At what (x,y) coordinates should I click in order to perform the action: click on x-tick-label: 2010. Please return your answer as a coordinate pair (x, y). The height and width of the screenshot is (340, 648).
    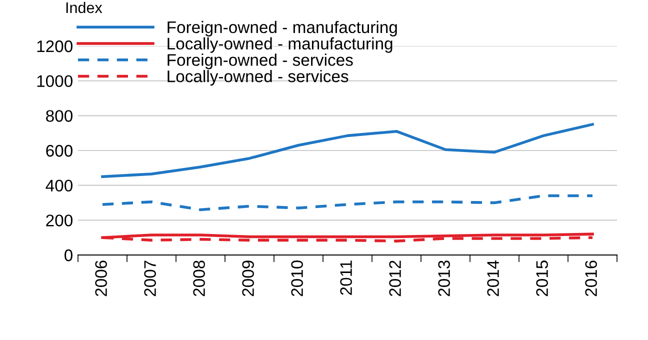
    Looking at the image, I should click on (297, 278).